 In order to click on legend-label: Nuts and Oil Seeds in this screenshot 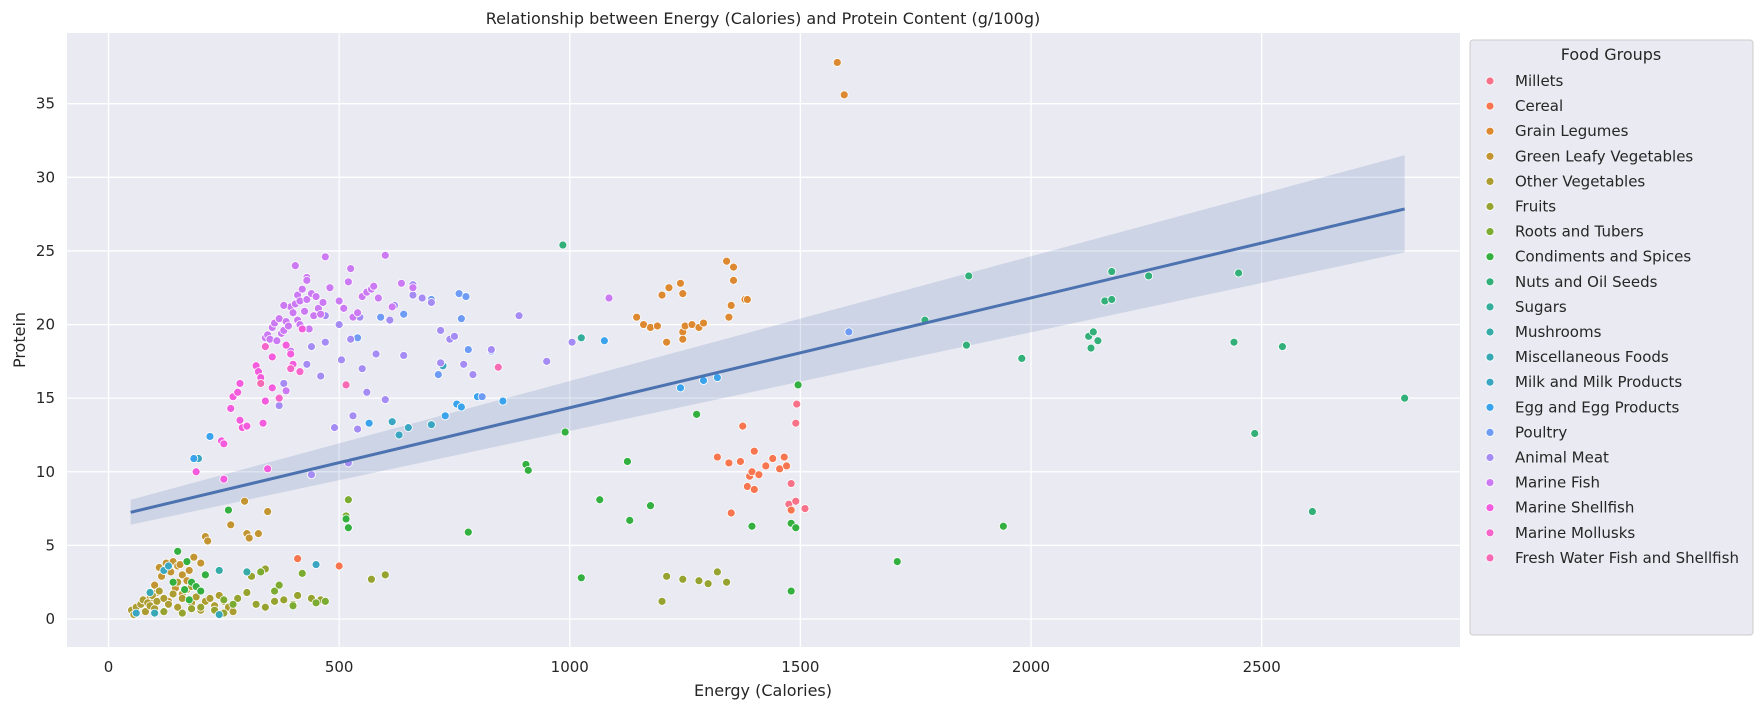, I will do `click(1586, 282)`.